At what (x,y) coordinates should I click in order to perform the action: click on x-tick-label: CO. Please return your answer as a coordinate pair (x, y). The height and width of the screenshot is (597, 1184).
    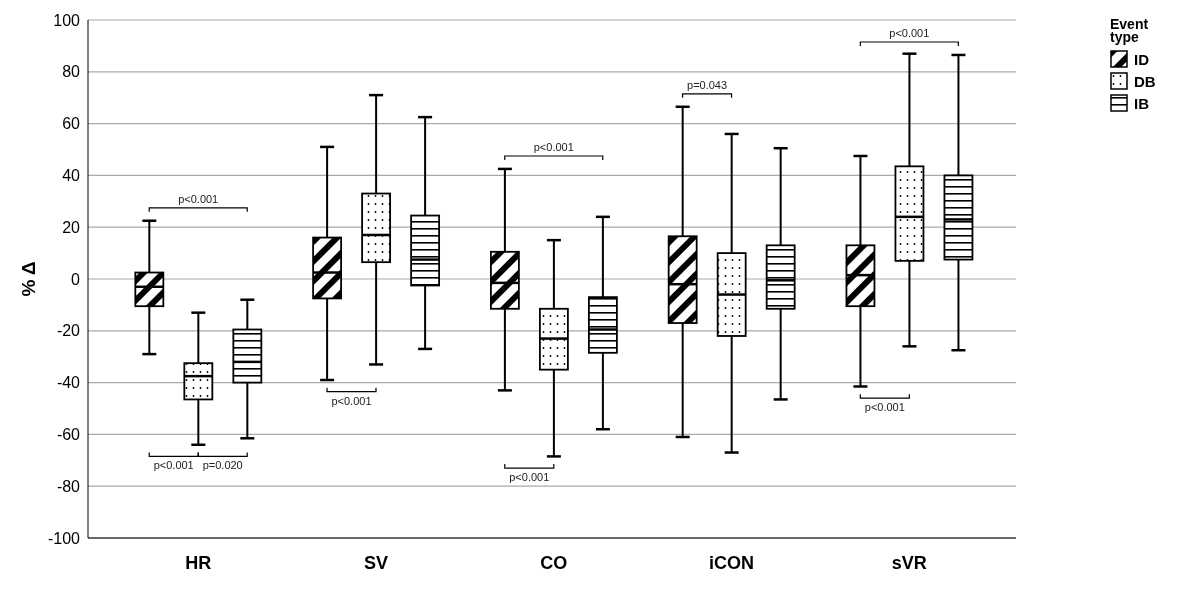
    Looking at the image, I should click on (554, 562).